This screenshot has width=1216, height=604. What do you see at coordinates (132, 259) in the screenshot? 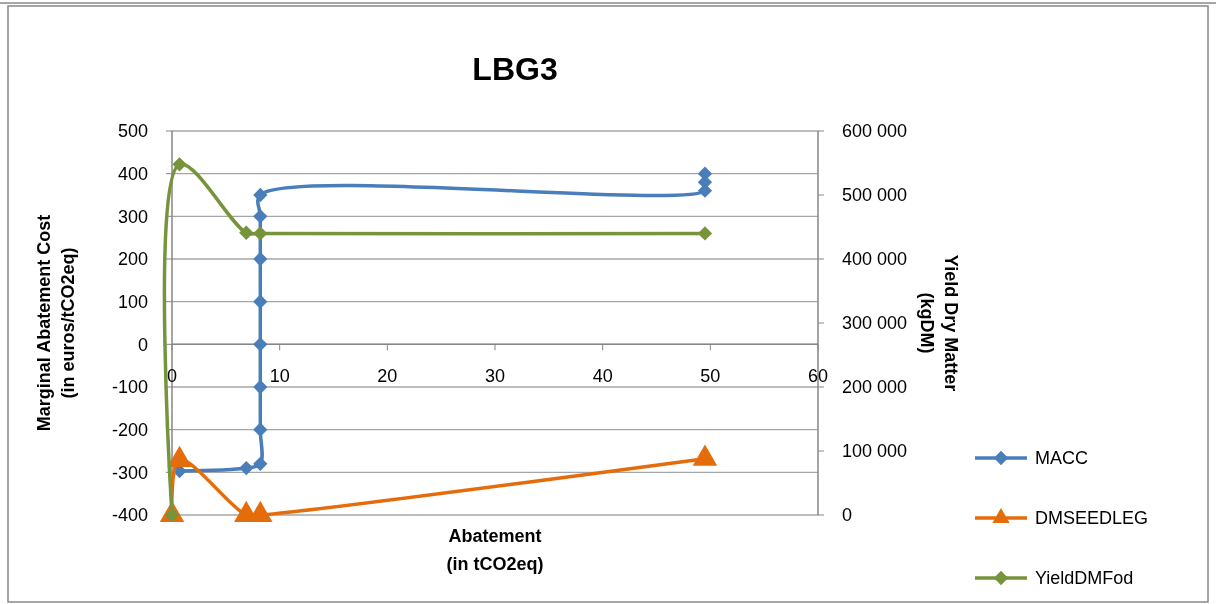
I see `y-tick-label: 200` at bounding box center [132, 259].